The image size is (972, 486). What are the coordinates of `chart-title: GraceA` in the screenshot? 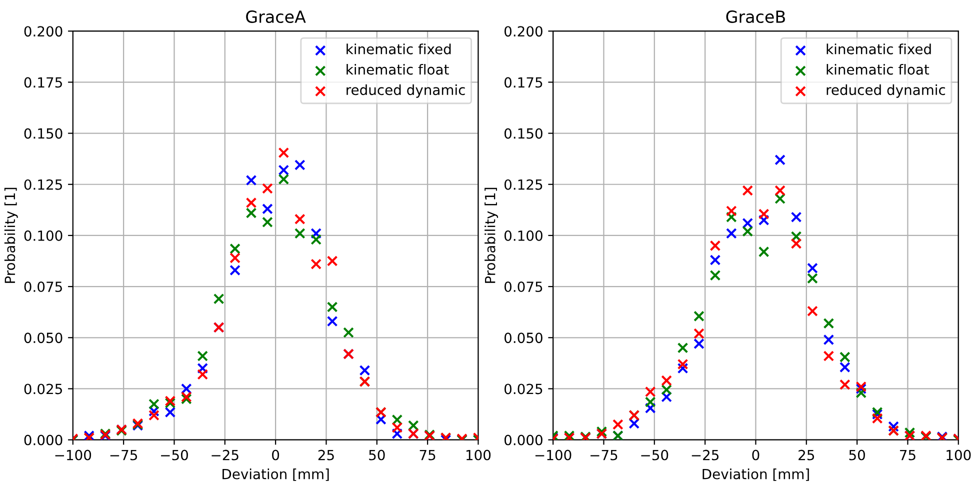 It's located at (276, 17).